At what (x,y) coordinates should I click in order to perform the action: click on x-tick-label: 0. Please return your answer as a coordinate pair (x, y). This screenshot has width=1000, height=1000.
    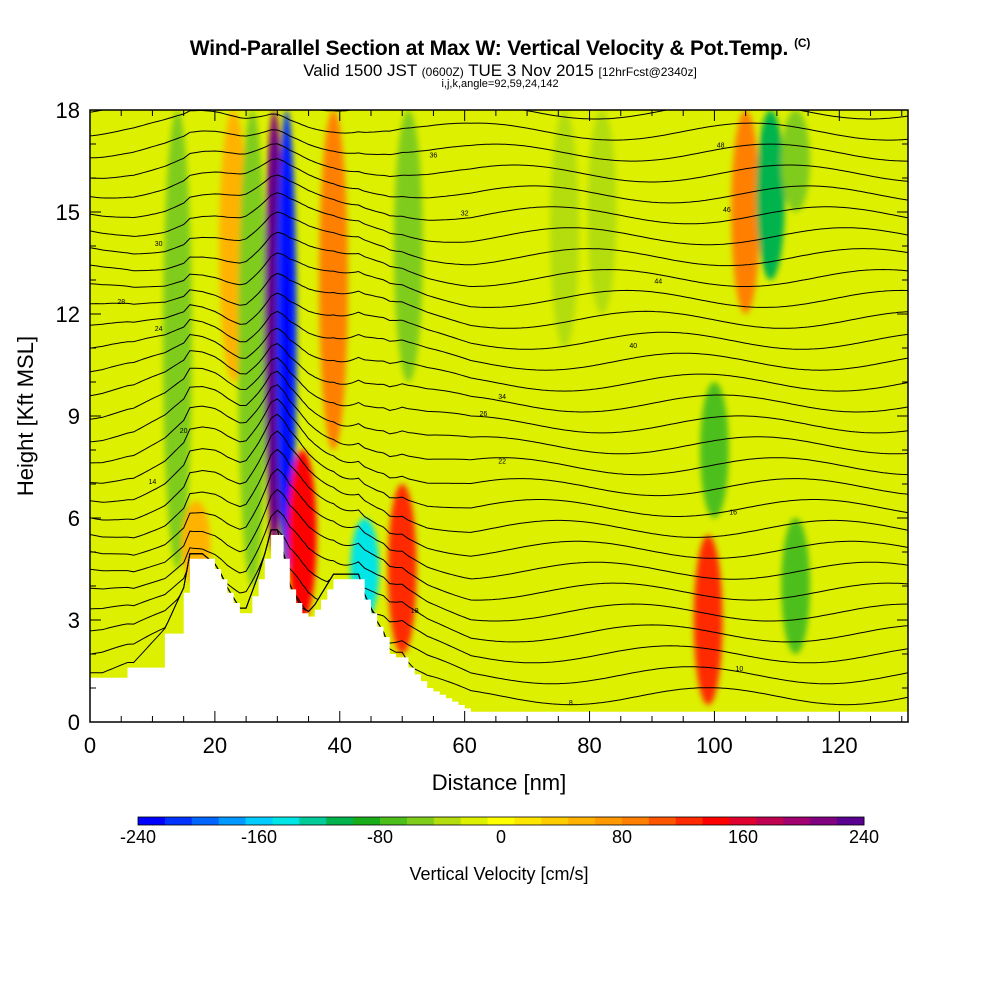
    Looking at the image, I should click on (90, 745).